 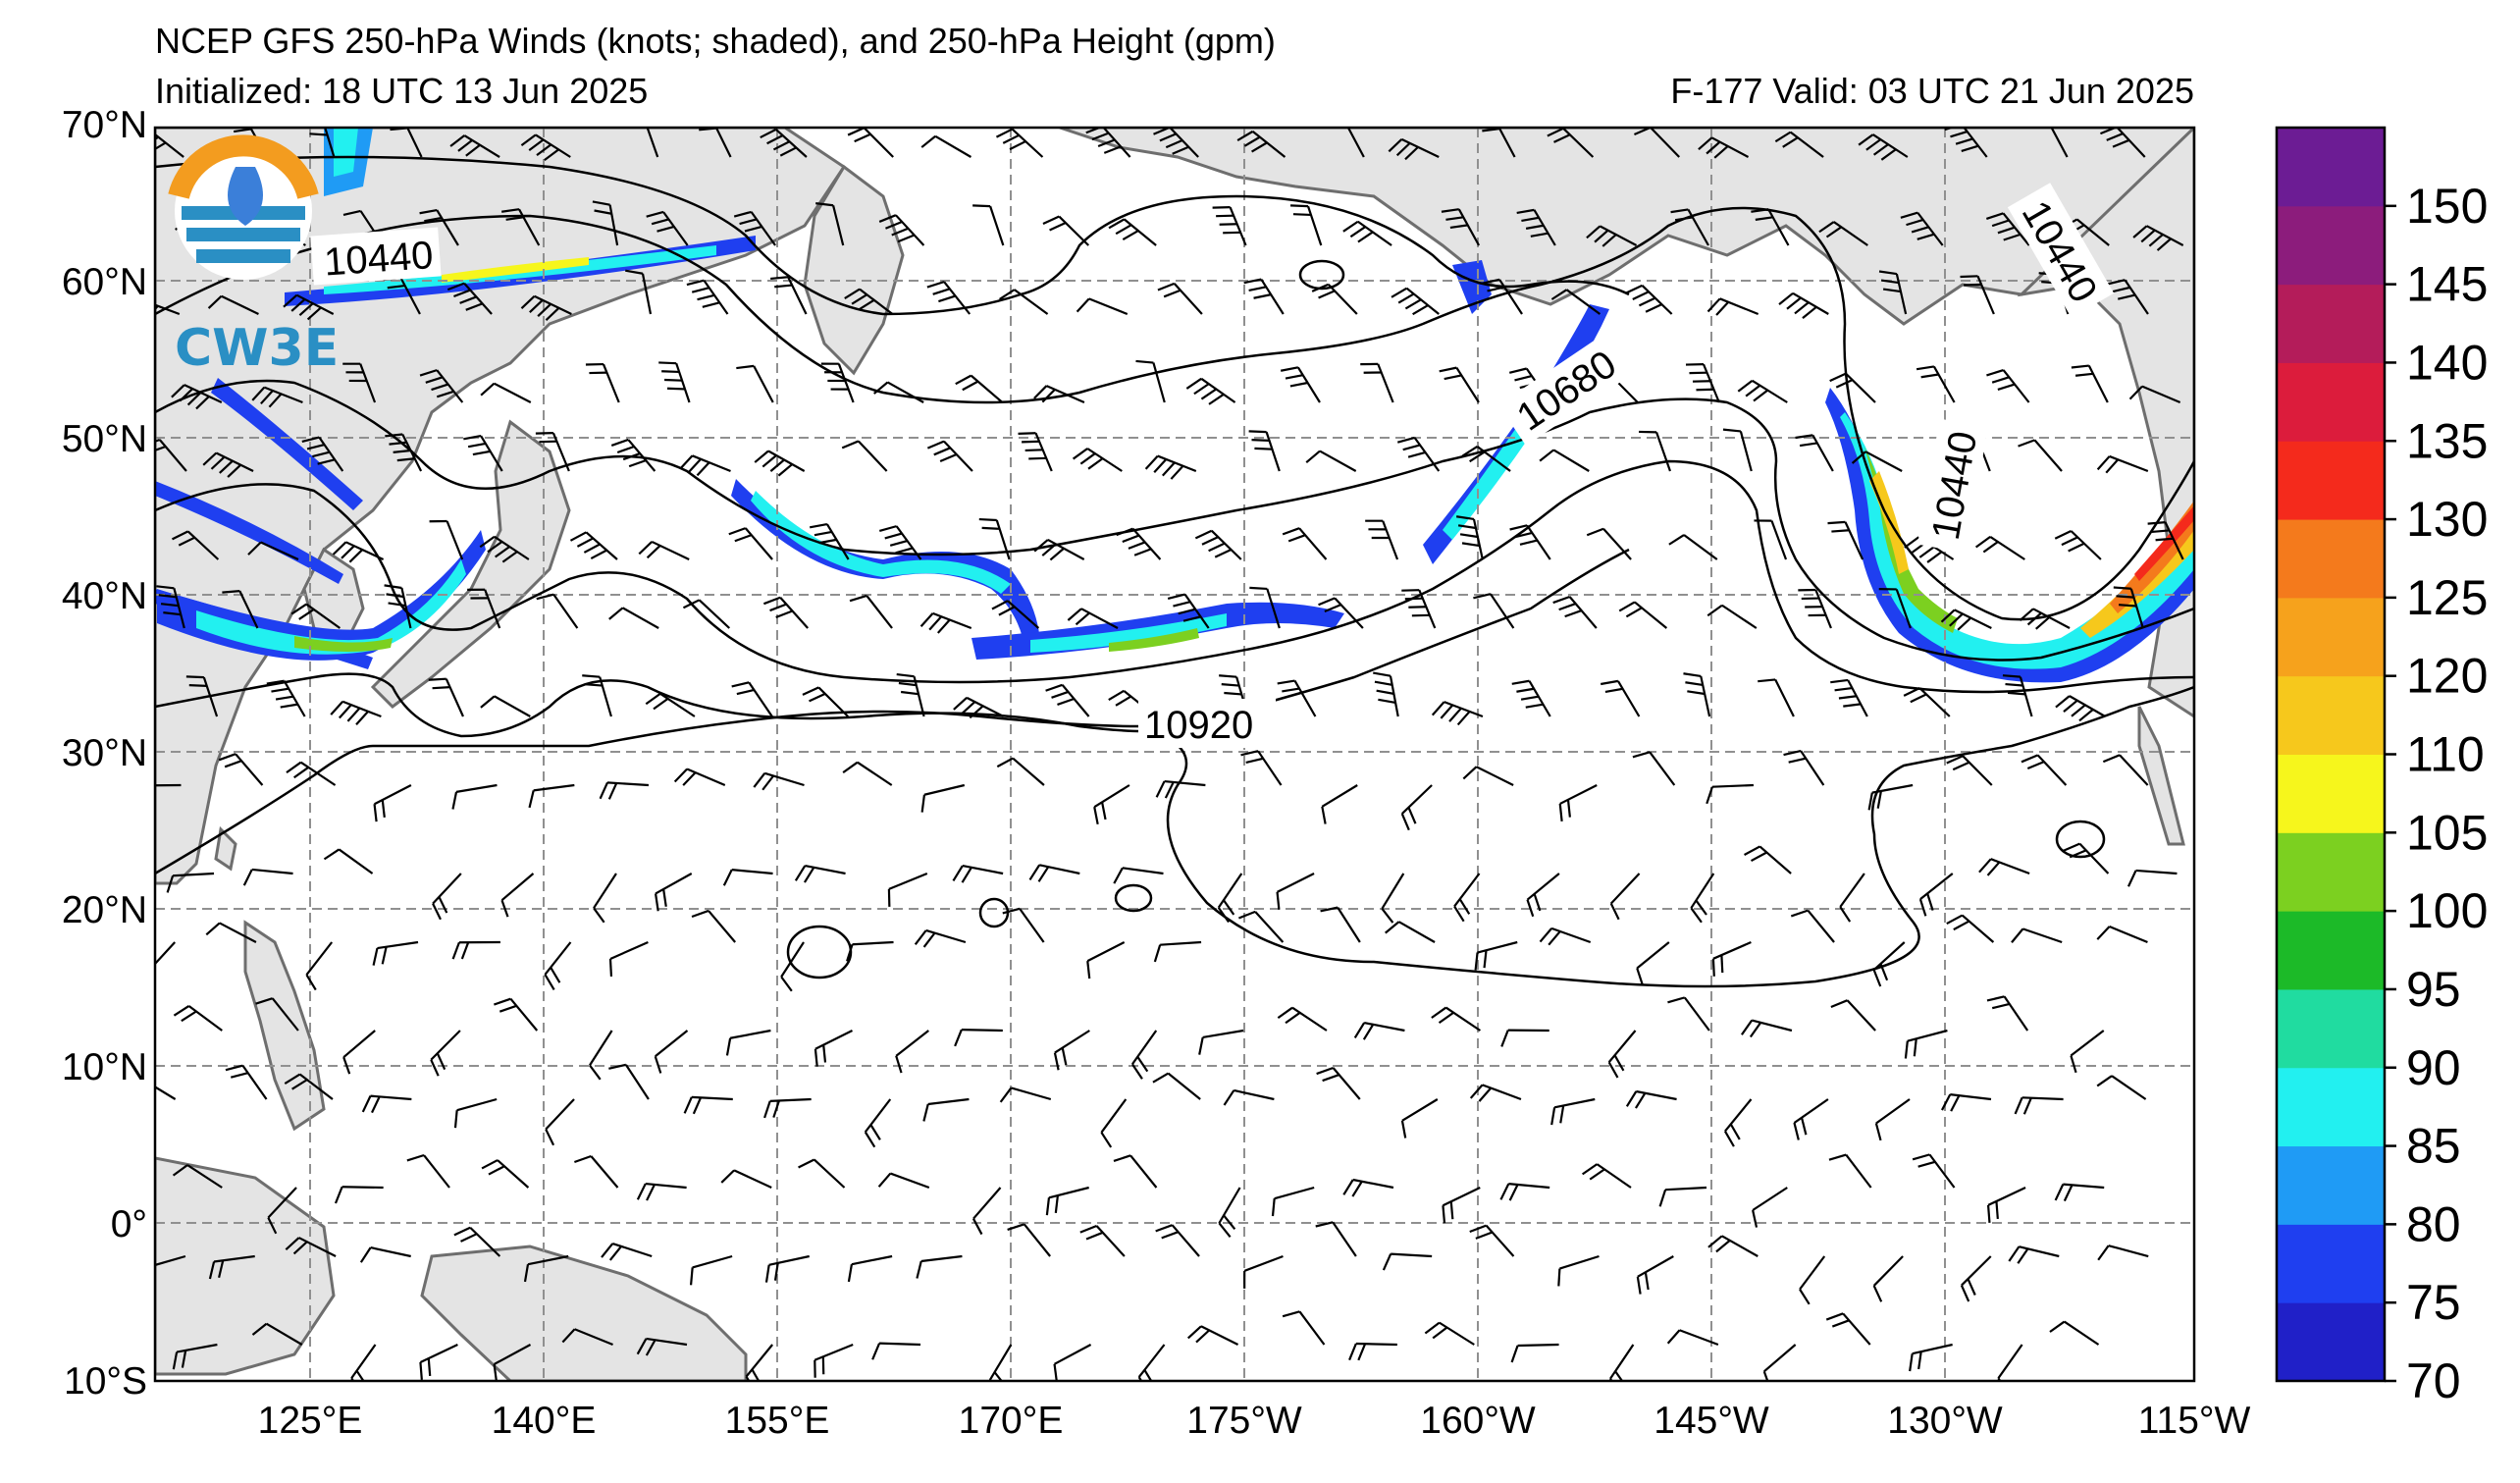 What do you see at coordinates (2445, 755) in the screenshot?
I see `colorbar-tick-label: 110` at bounding box center [2445, 755].